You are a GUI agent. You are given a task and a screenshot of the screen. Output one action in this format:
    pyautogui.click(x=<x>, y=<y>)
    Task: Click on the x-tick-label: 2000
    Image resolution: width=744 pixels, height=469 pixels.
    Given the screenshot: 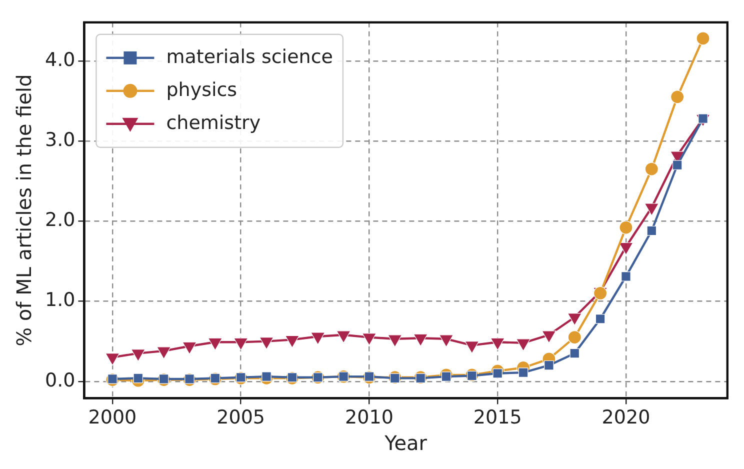 What is the action you would take?
    pyautogui.click(x=112, y=417)
    